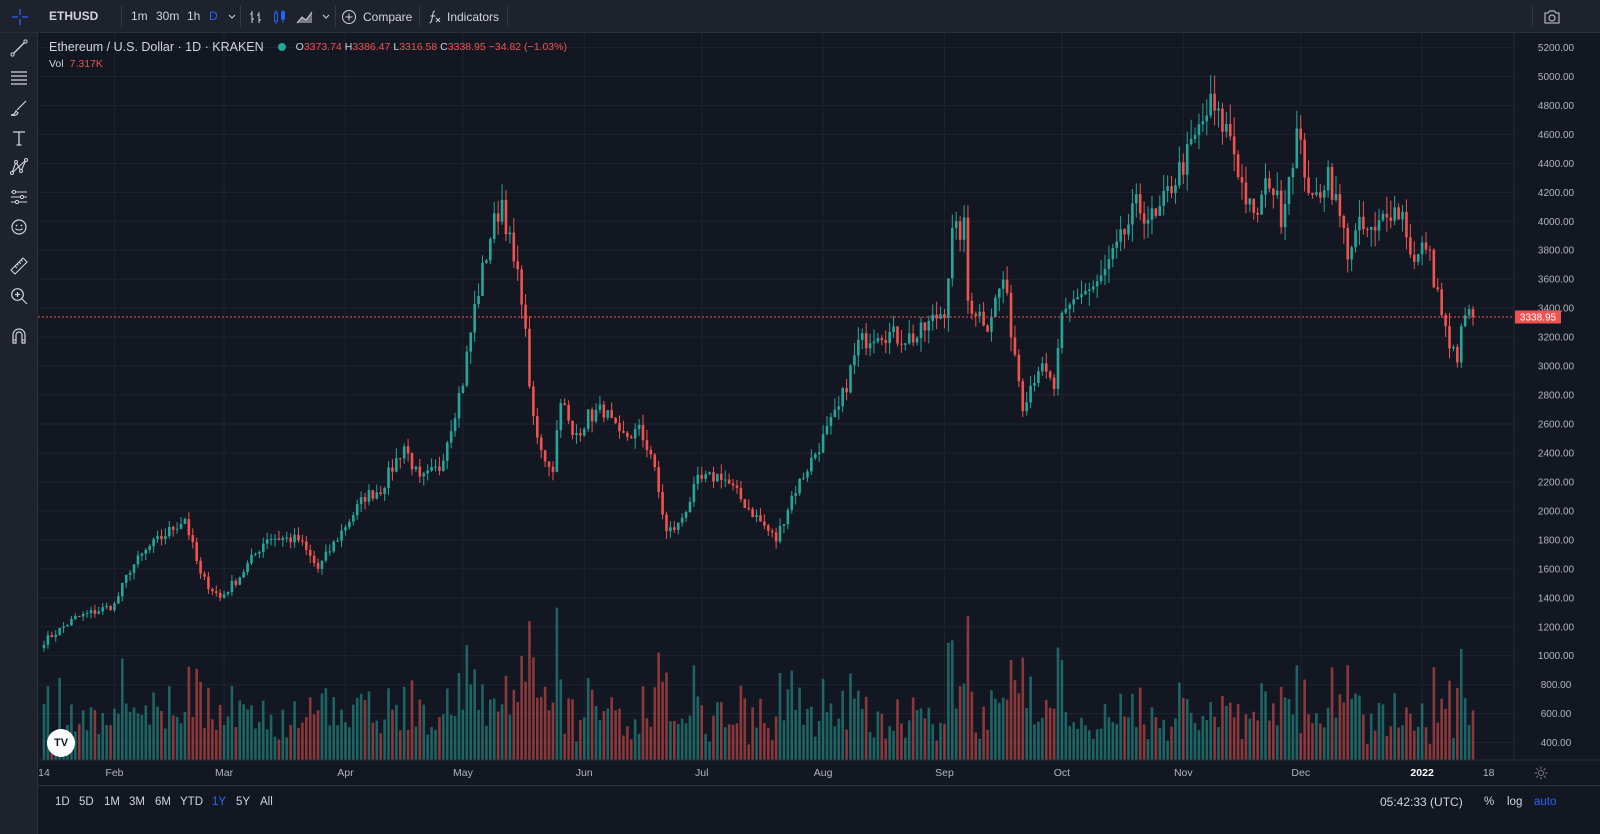  I want to click on price-scale-background, so click(1557, 409).